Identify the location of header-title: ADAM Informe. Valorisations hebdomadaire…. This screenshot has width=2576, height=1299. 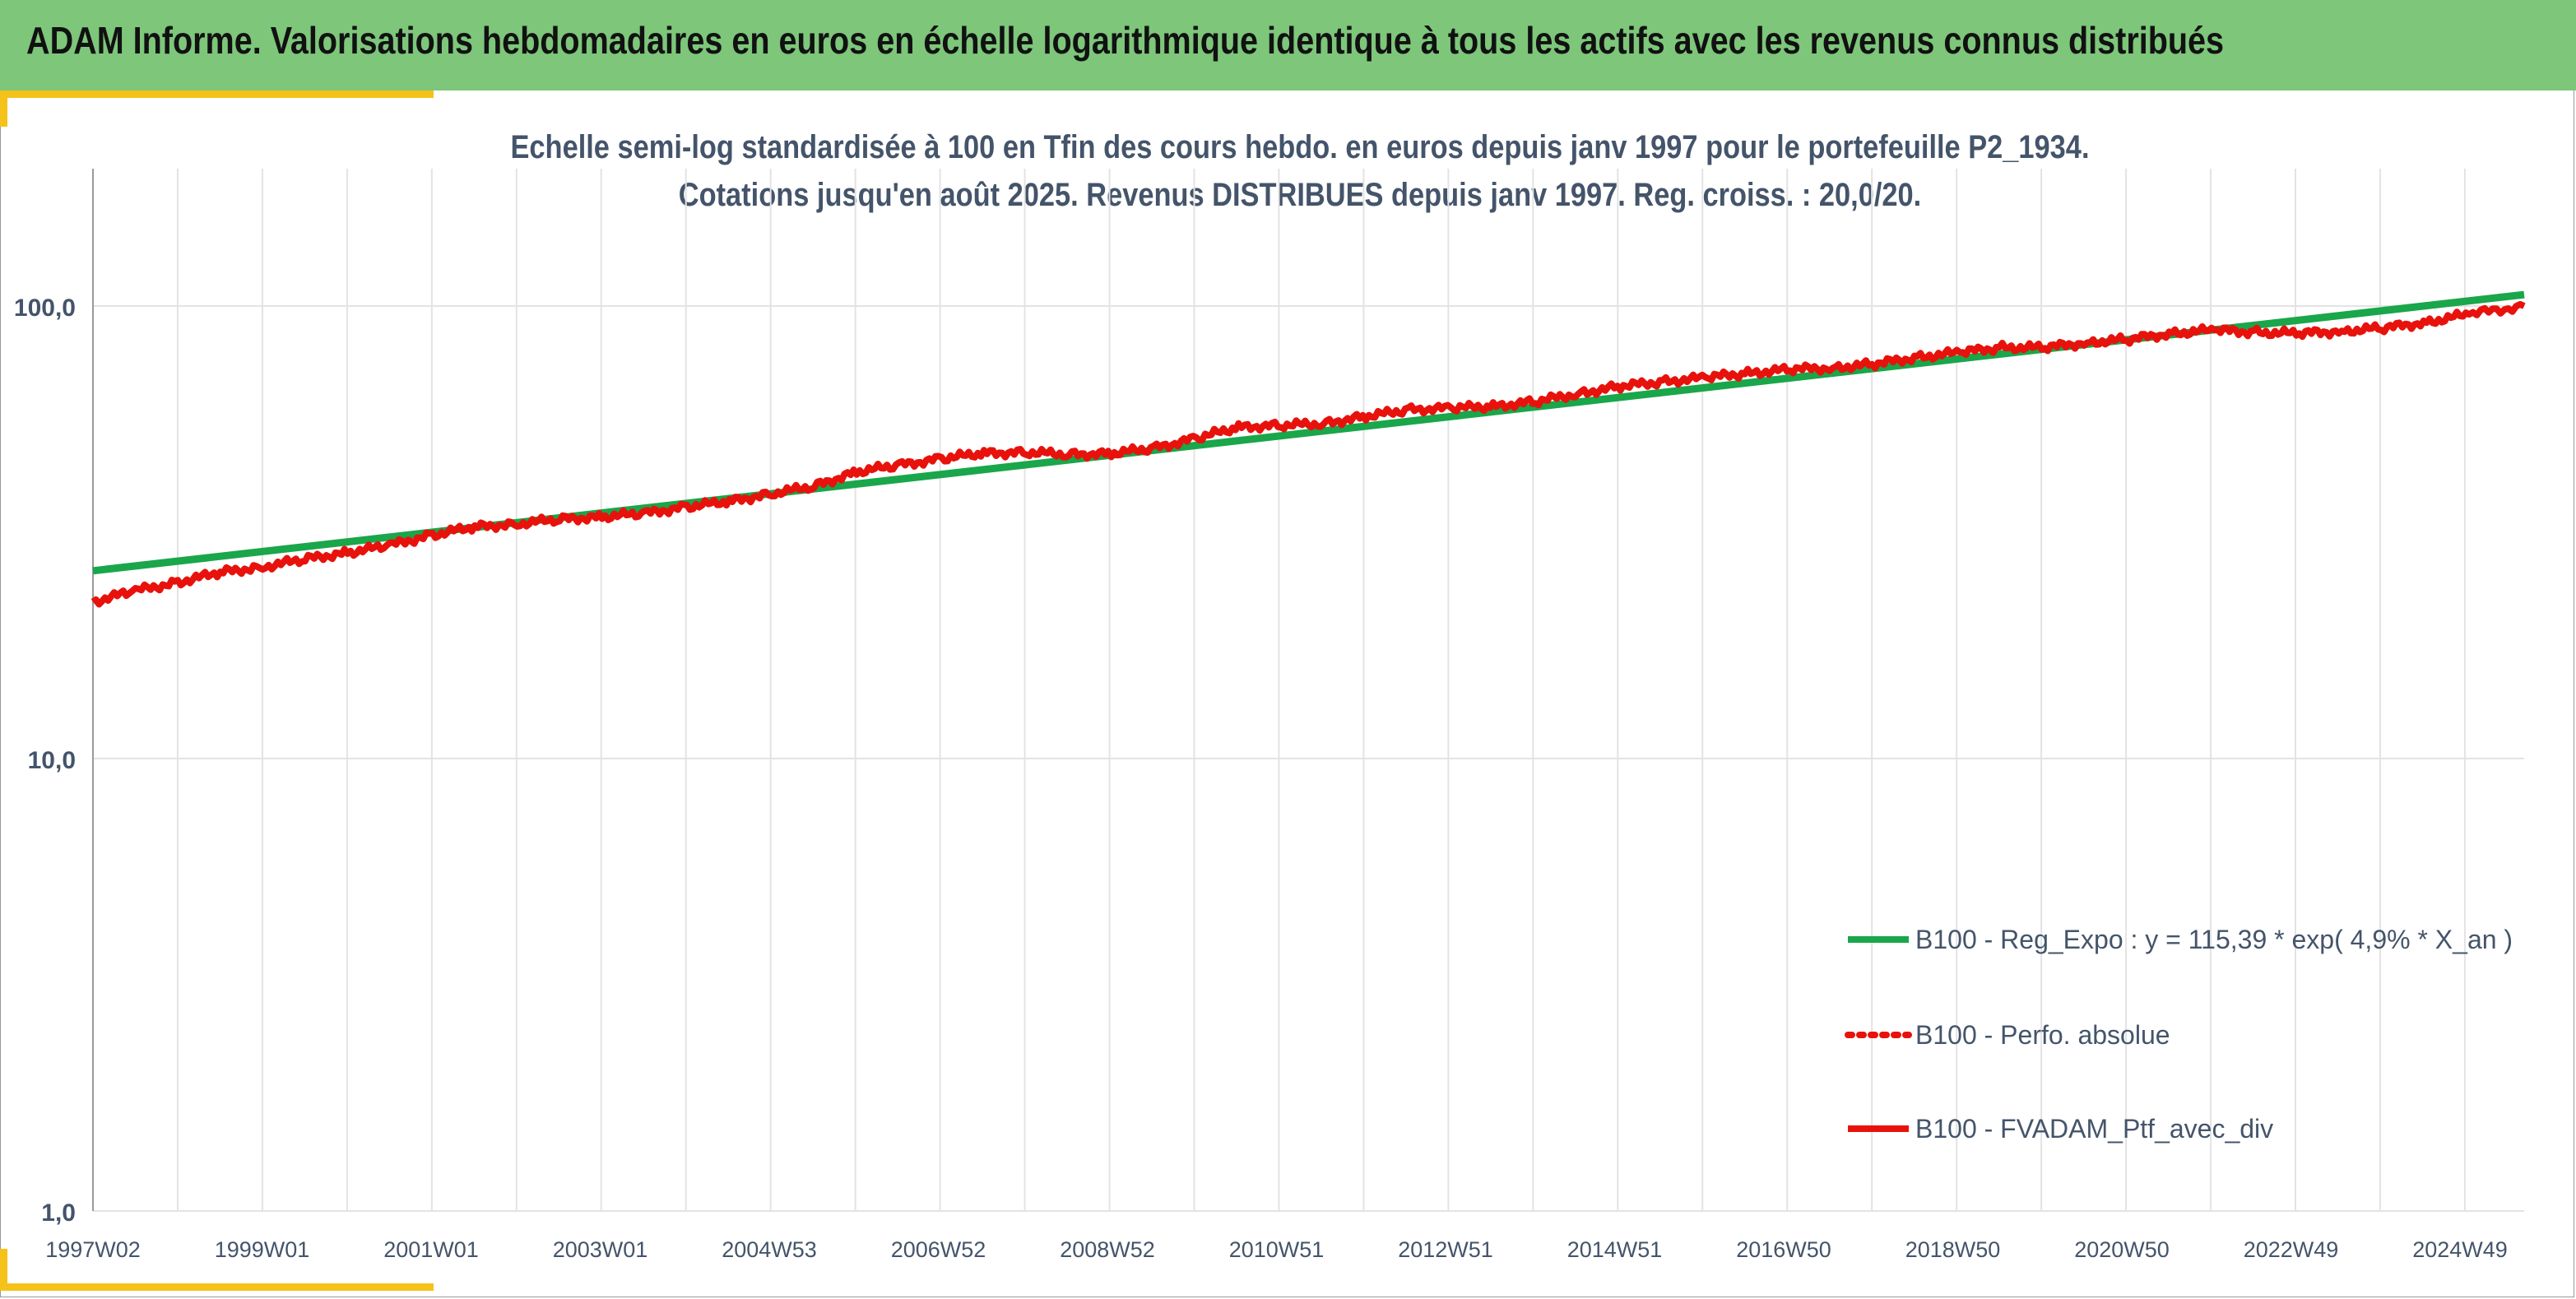
(1126, 40).